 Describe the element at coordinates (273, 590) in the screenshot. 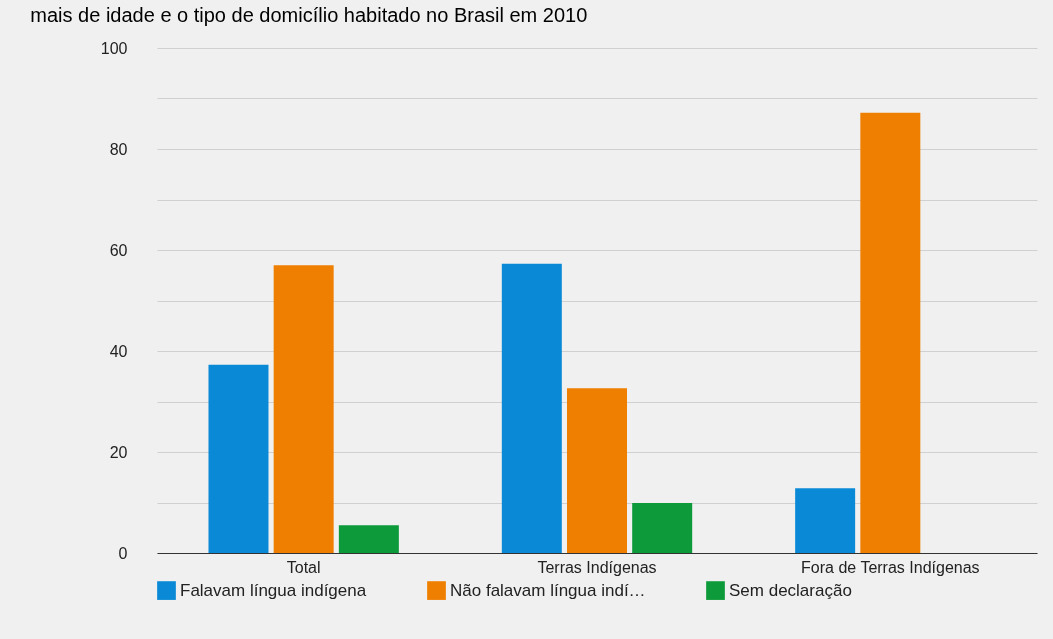

I see `legend-label: Falavam língua indígena` at that location.